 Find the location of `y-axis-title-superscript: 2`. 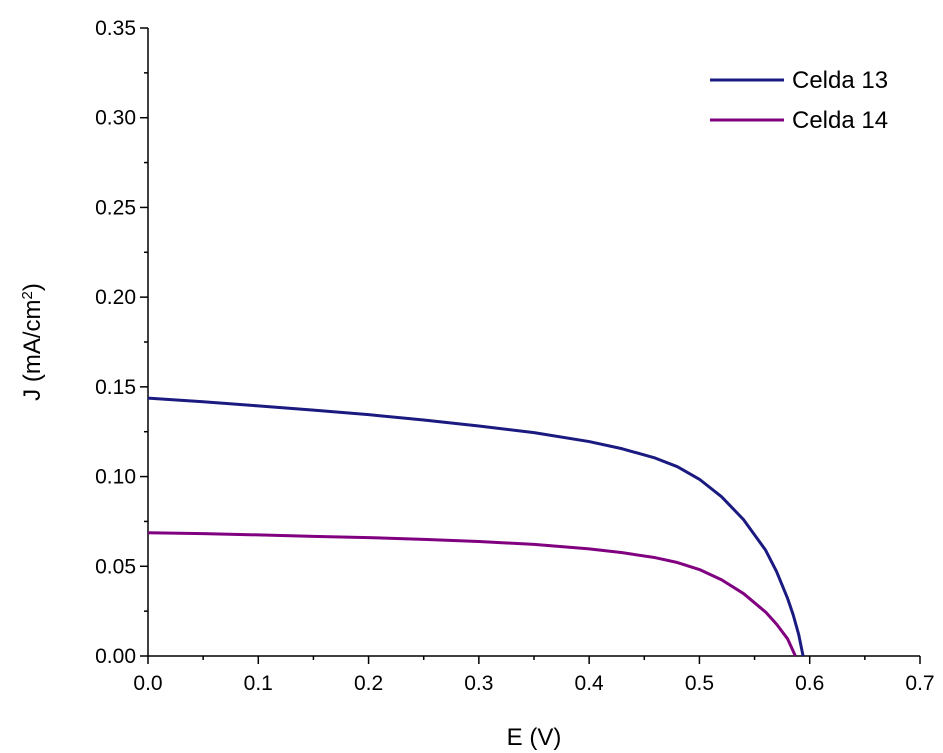

y-axis-title-superscript: 2 is located at coordinates (27, 295).